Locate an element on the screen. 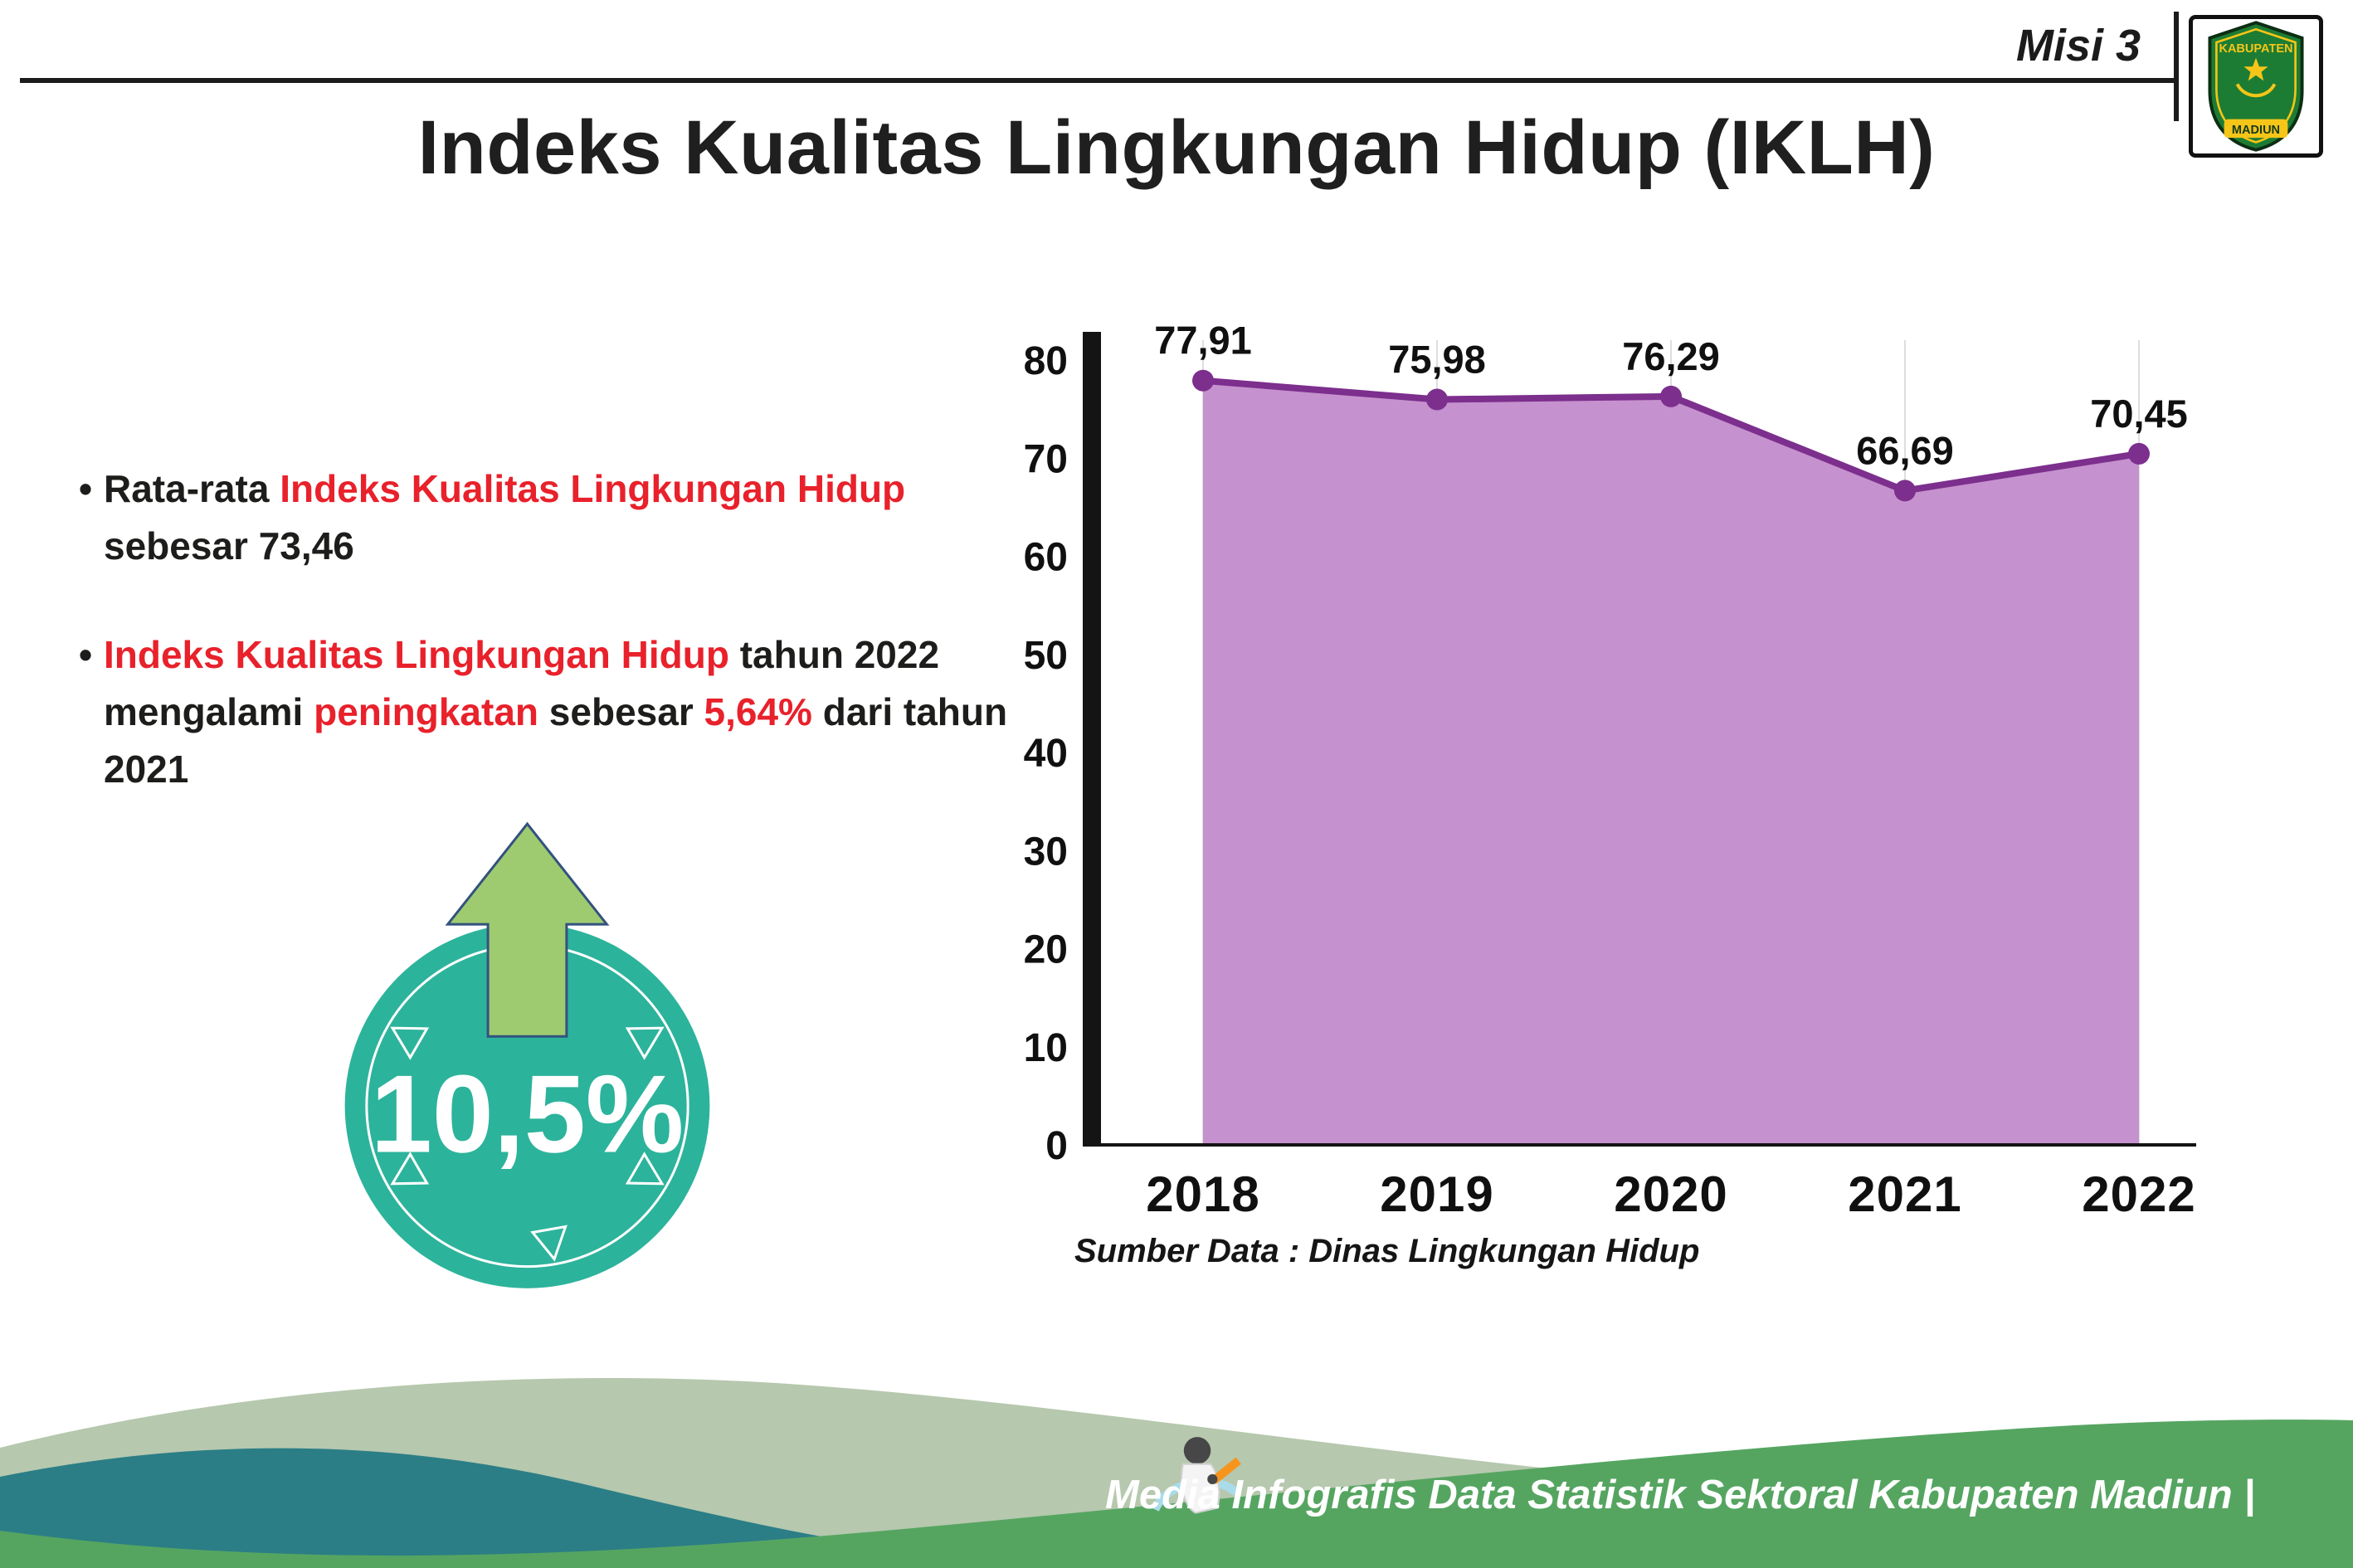 This screenshot has width=2353, height=1568. mascot-hand is located at coordinates (1212, 1479).